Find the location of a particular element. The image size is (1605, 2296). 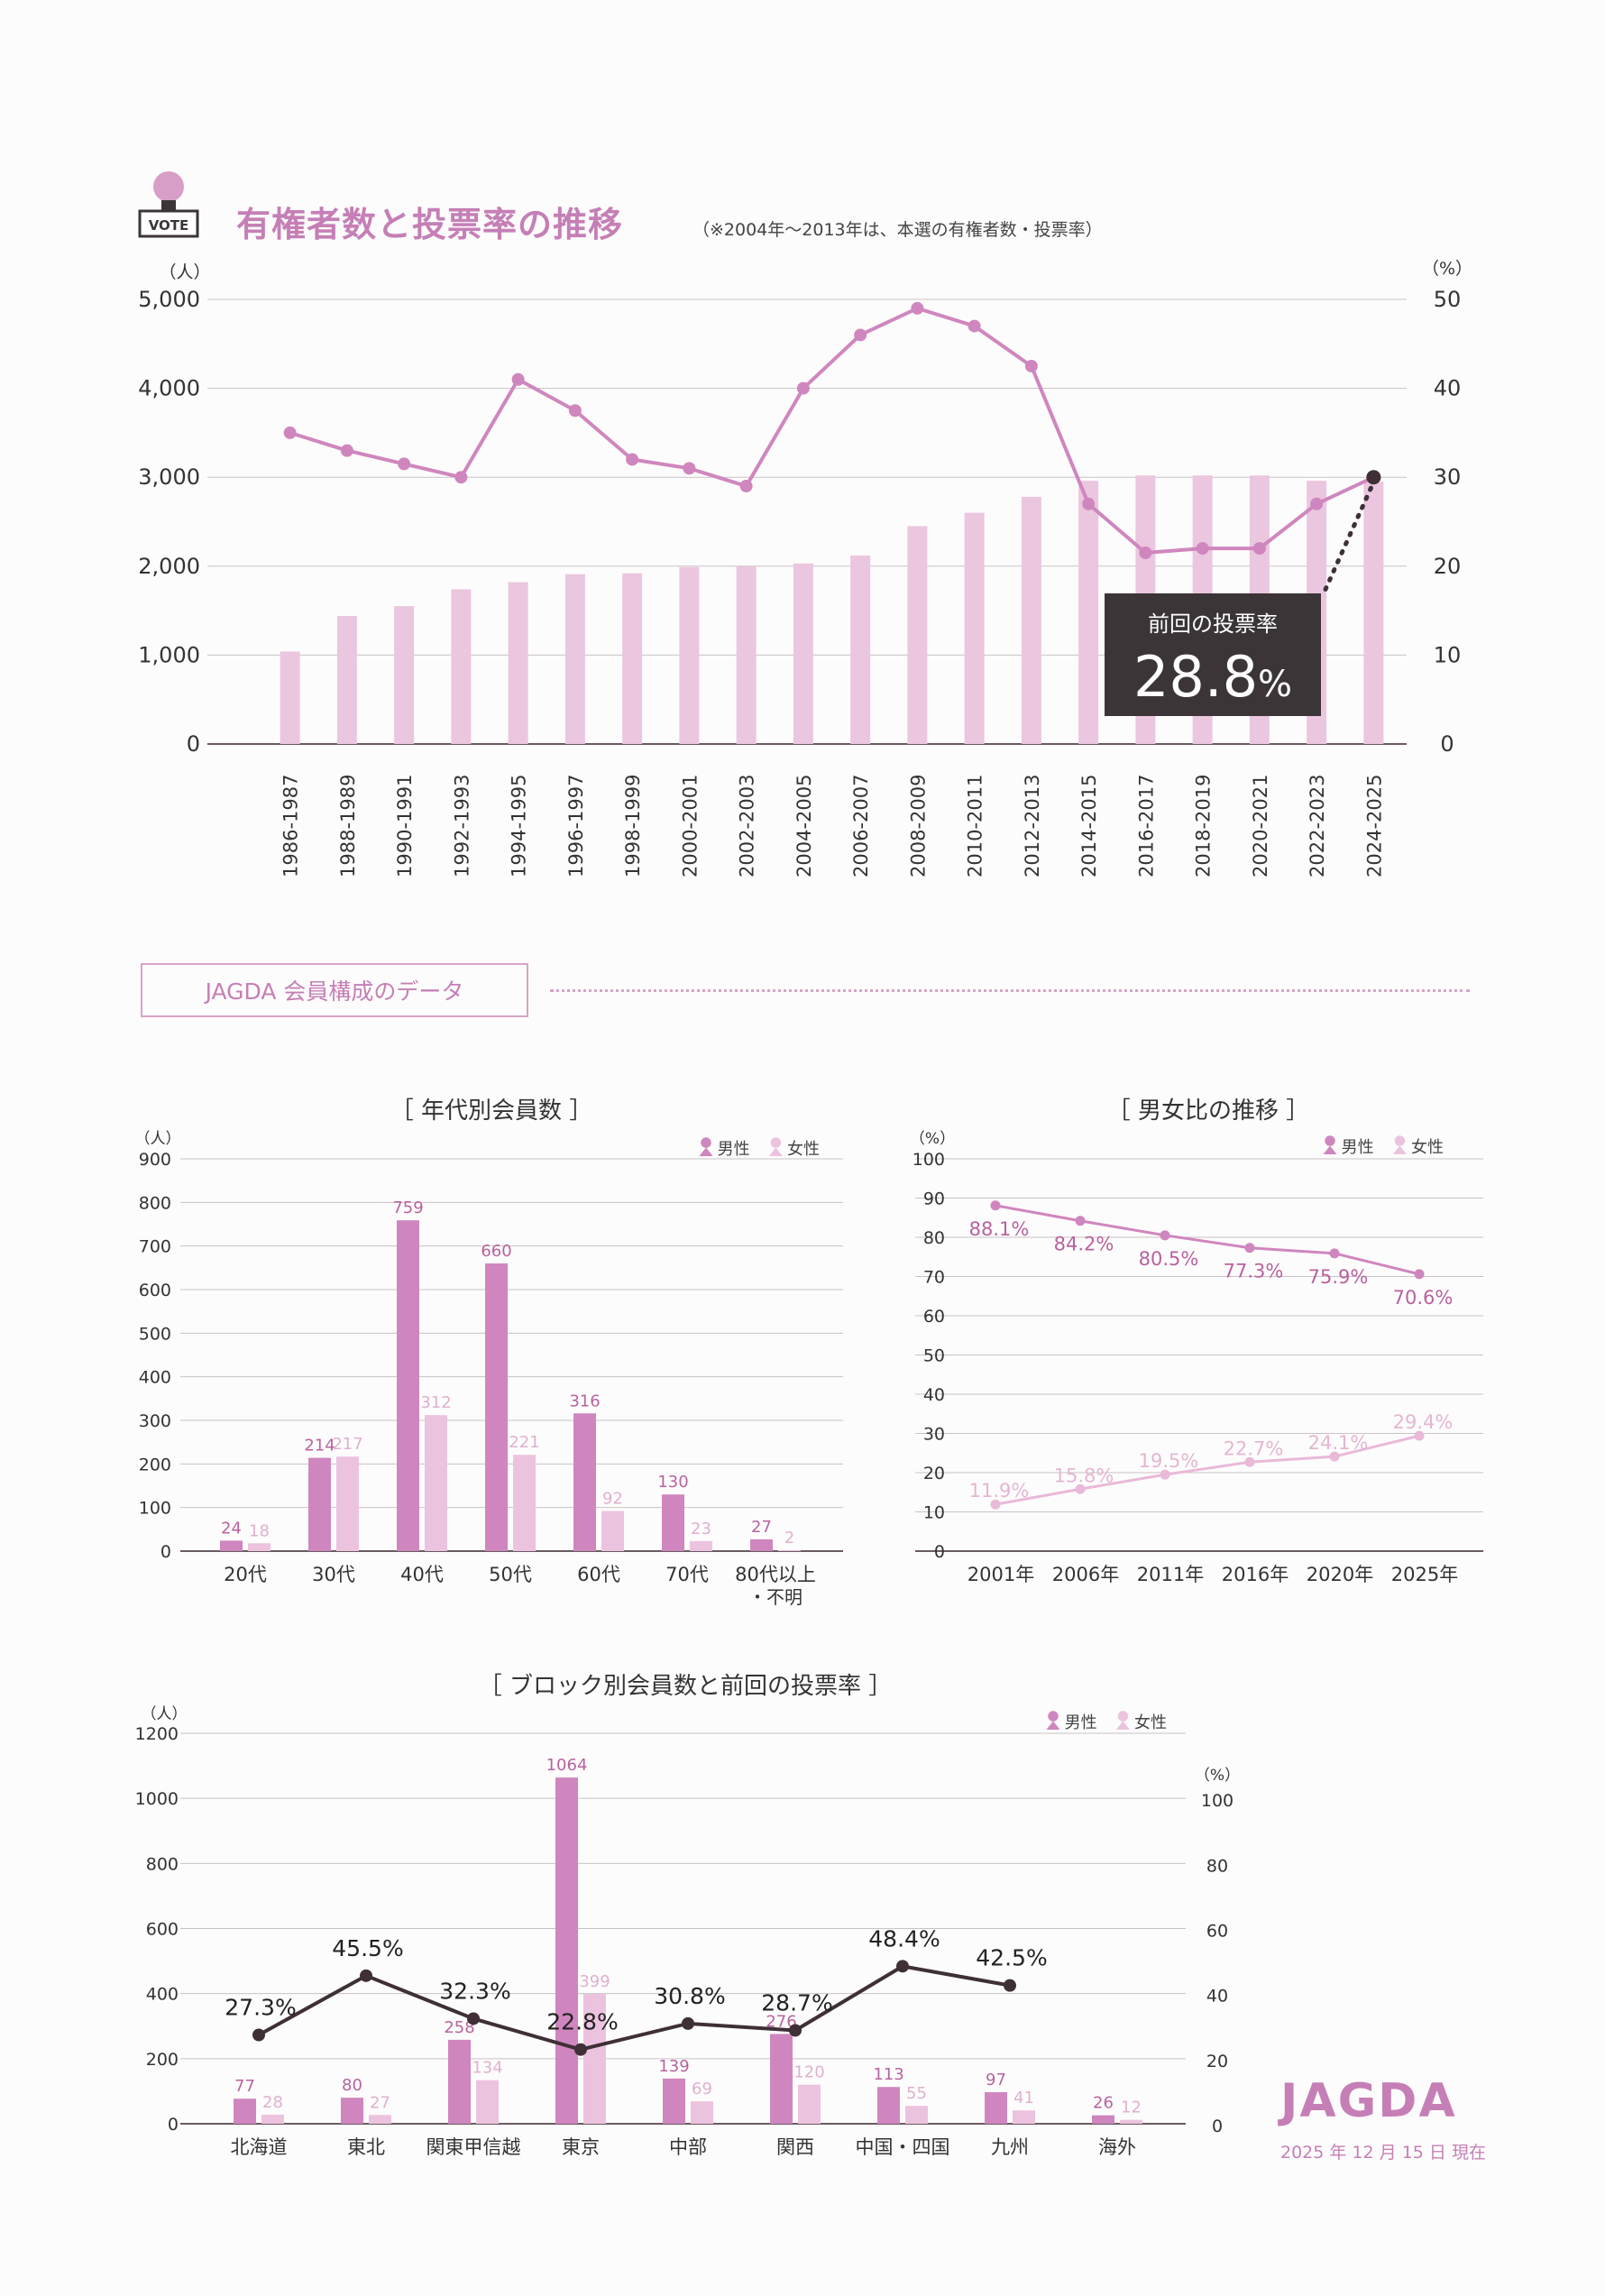

y-tick-label: 500 is located at coordinates (155, 1334).